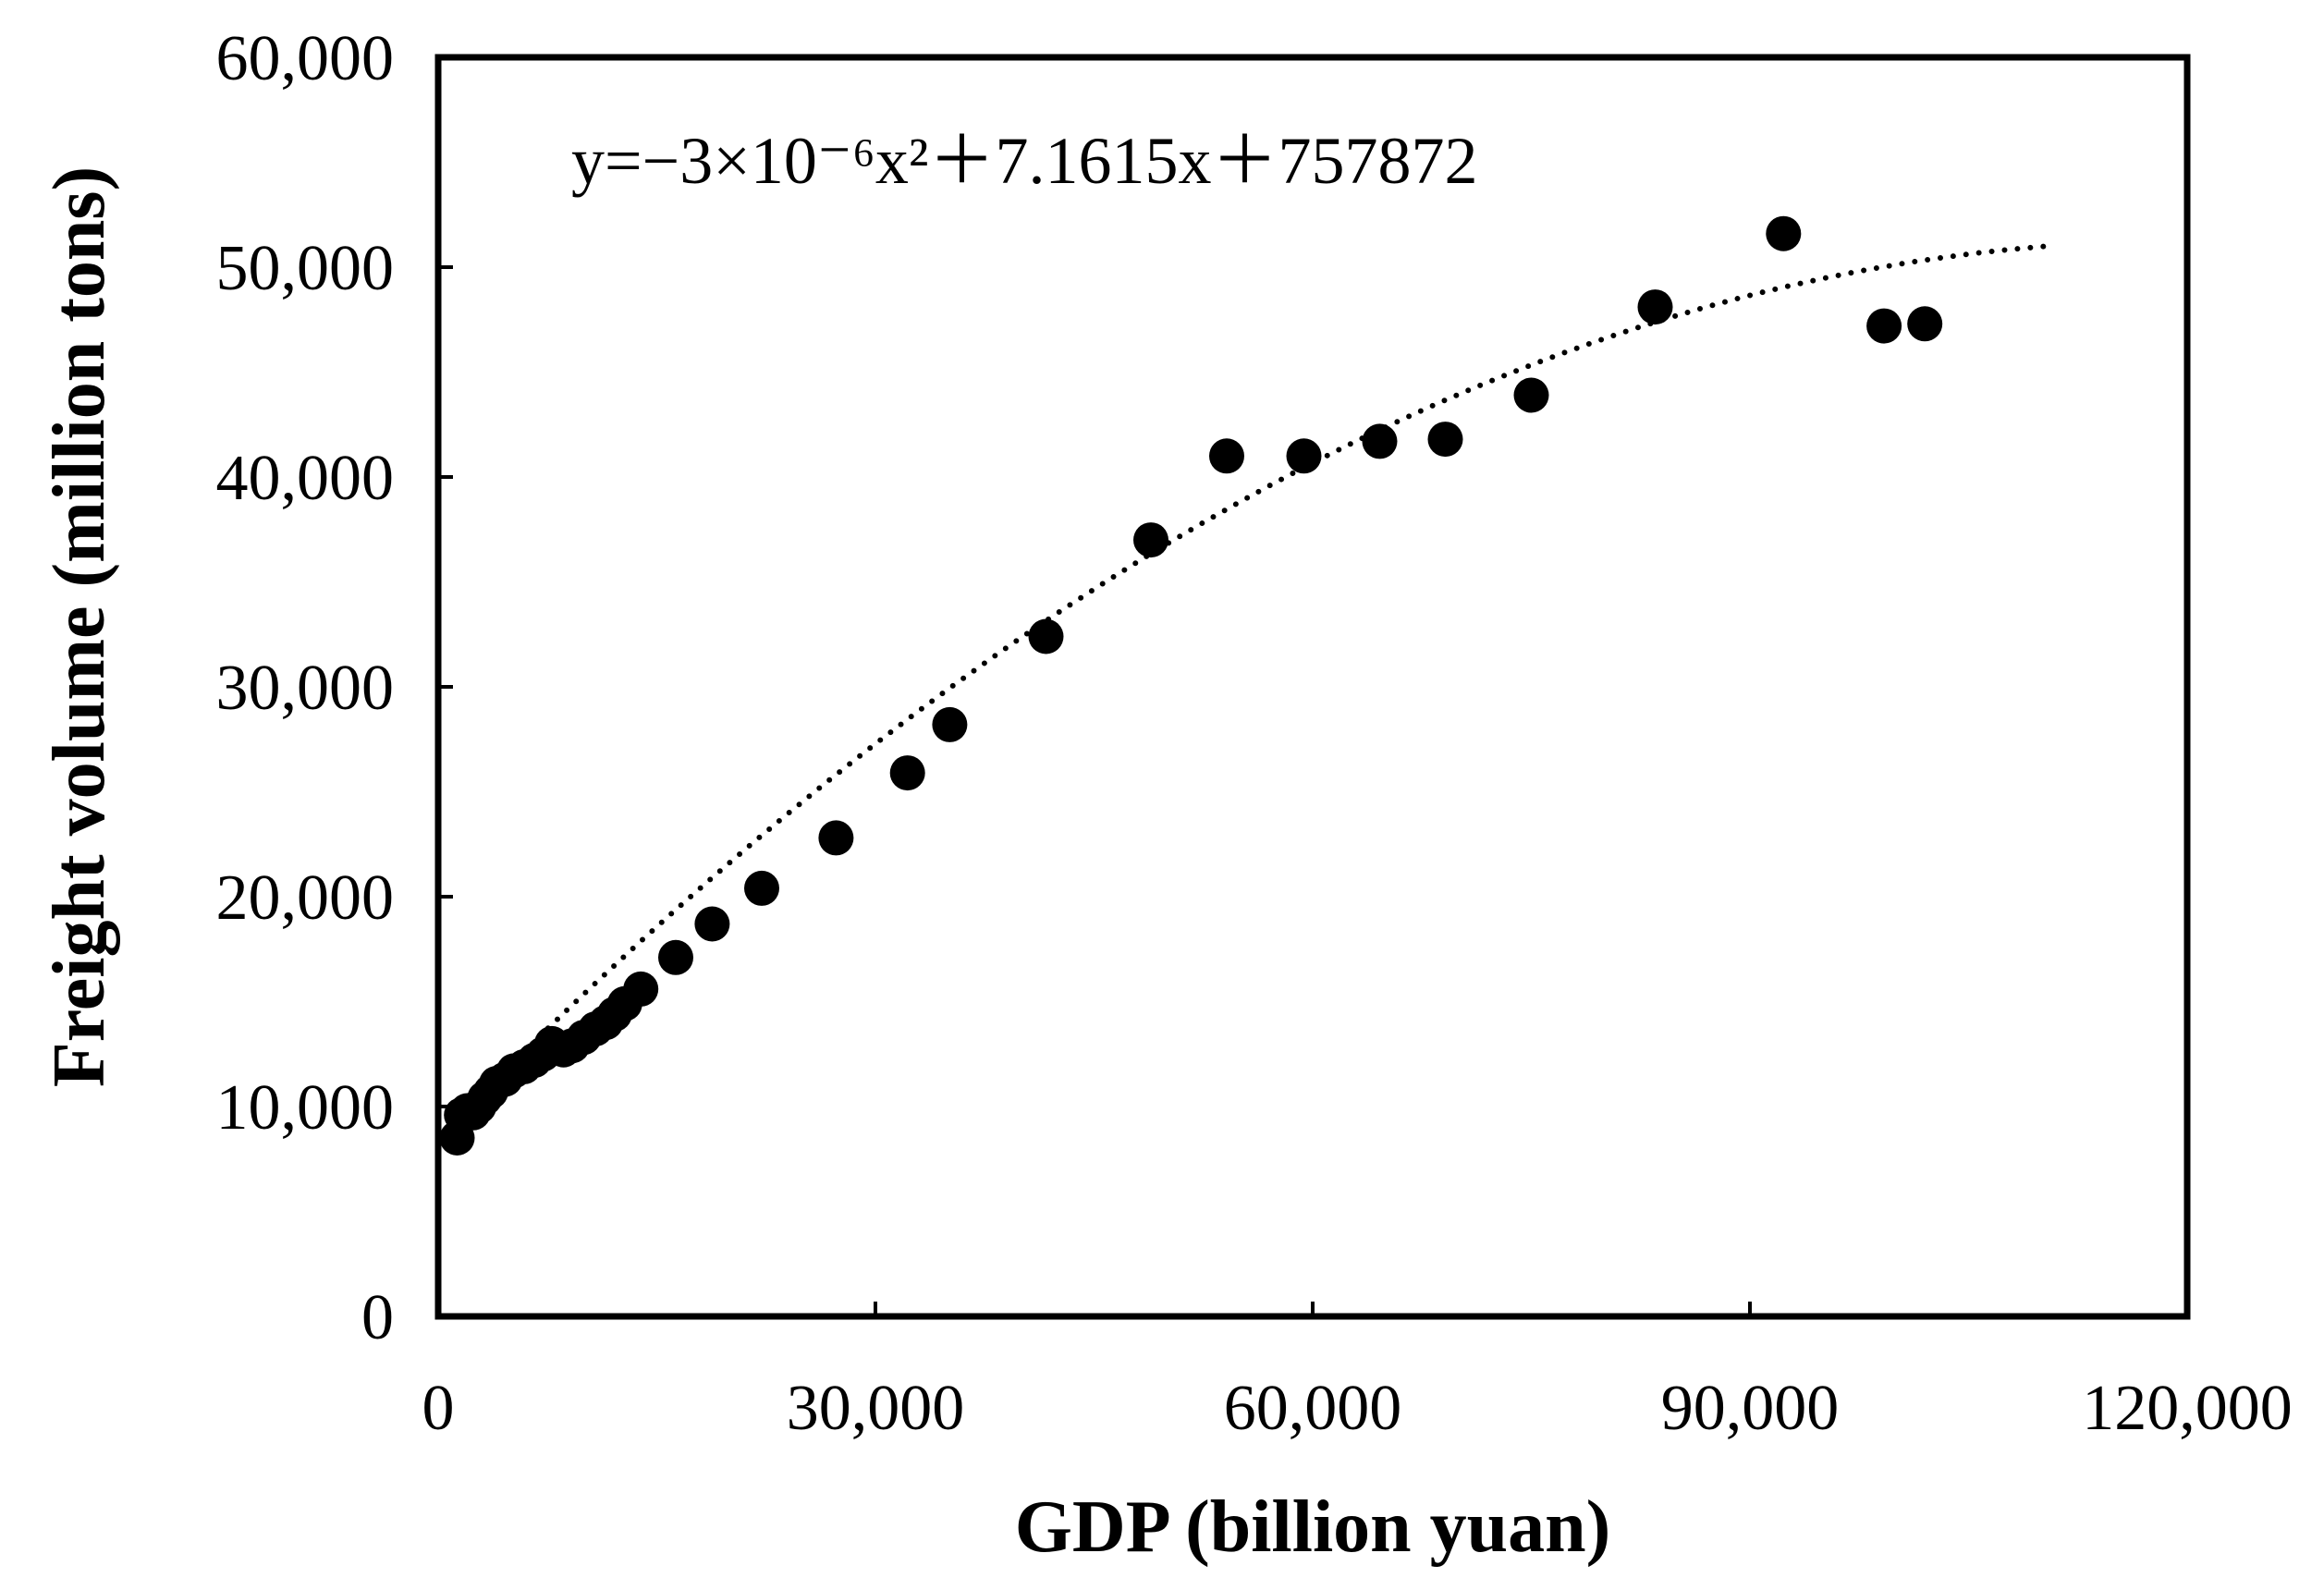 This screenshot has width=2324, height=1590. Describe the element at coordinates (1313, 1408) in the screenshot. I see `x-tick-label: 60,000` at that location.